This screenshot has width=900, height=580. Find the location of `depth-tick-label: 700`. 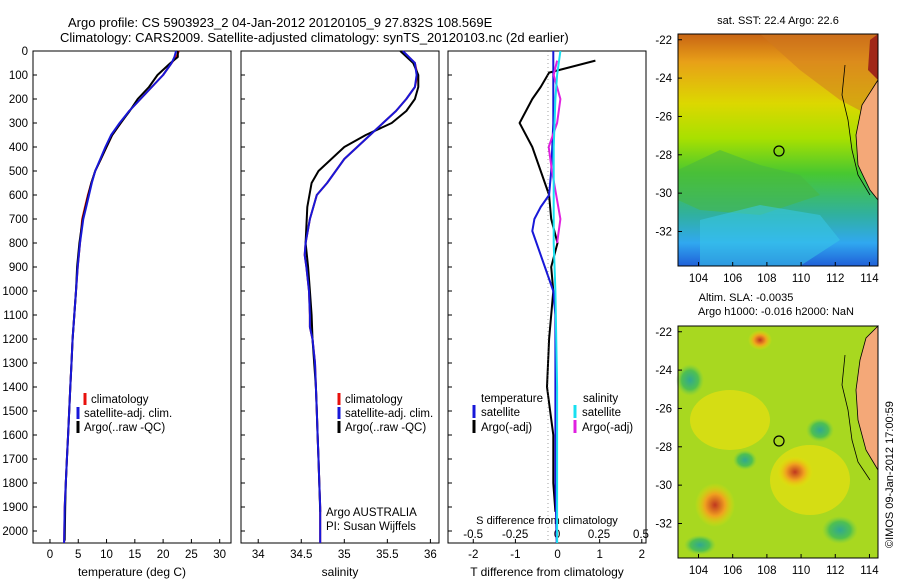

depth-tick-label: 700 is located at coordinates (18, 220).